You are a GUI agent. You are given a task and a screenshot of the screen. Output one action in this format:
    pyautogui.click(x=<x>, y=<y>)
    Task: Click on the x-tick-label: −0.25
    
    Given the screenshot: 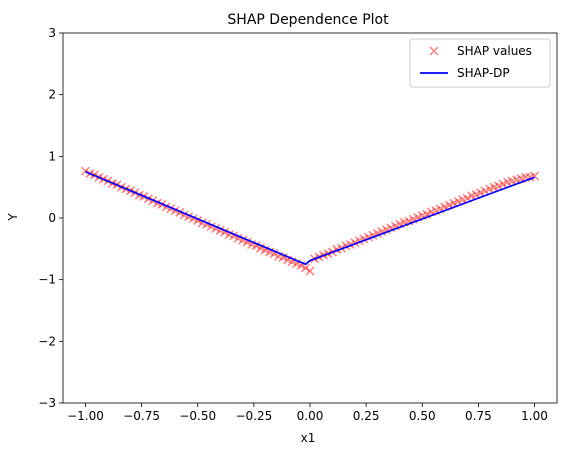 What is the action you would take?
    pyautogui.click(x=253, y=416)
    